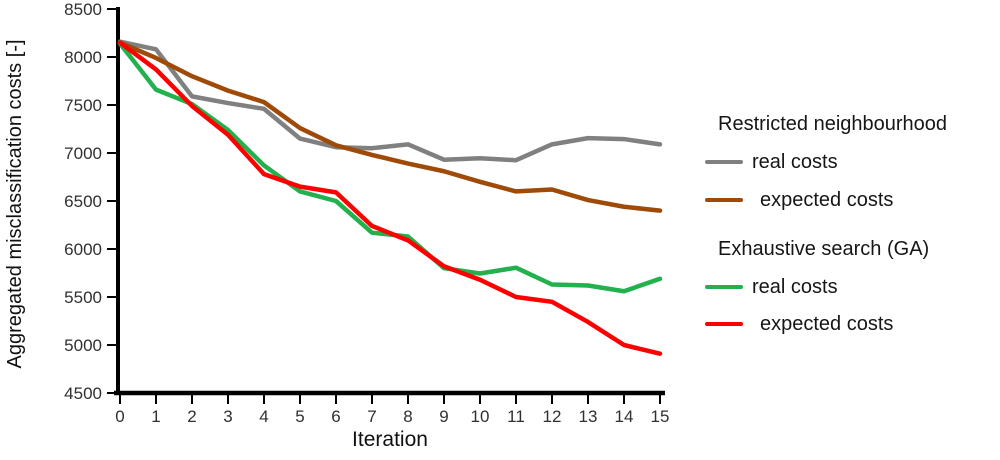 The image size is (1000, 460). Describe the element at coordinates (83, 201) in the screenshot. I see `y-tick-label: 6500` at that location.